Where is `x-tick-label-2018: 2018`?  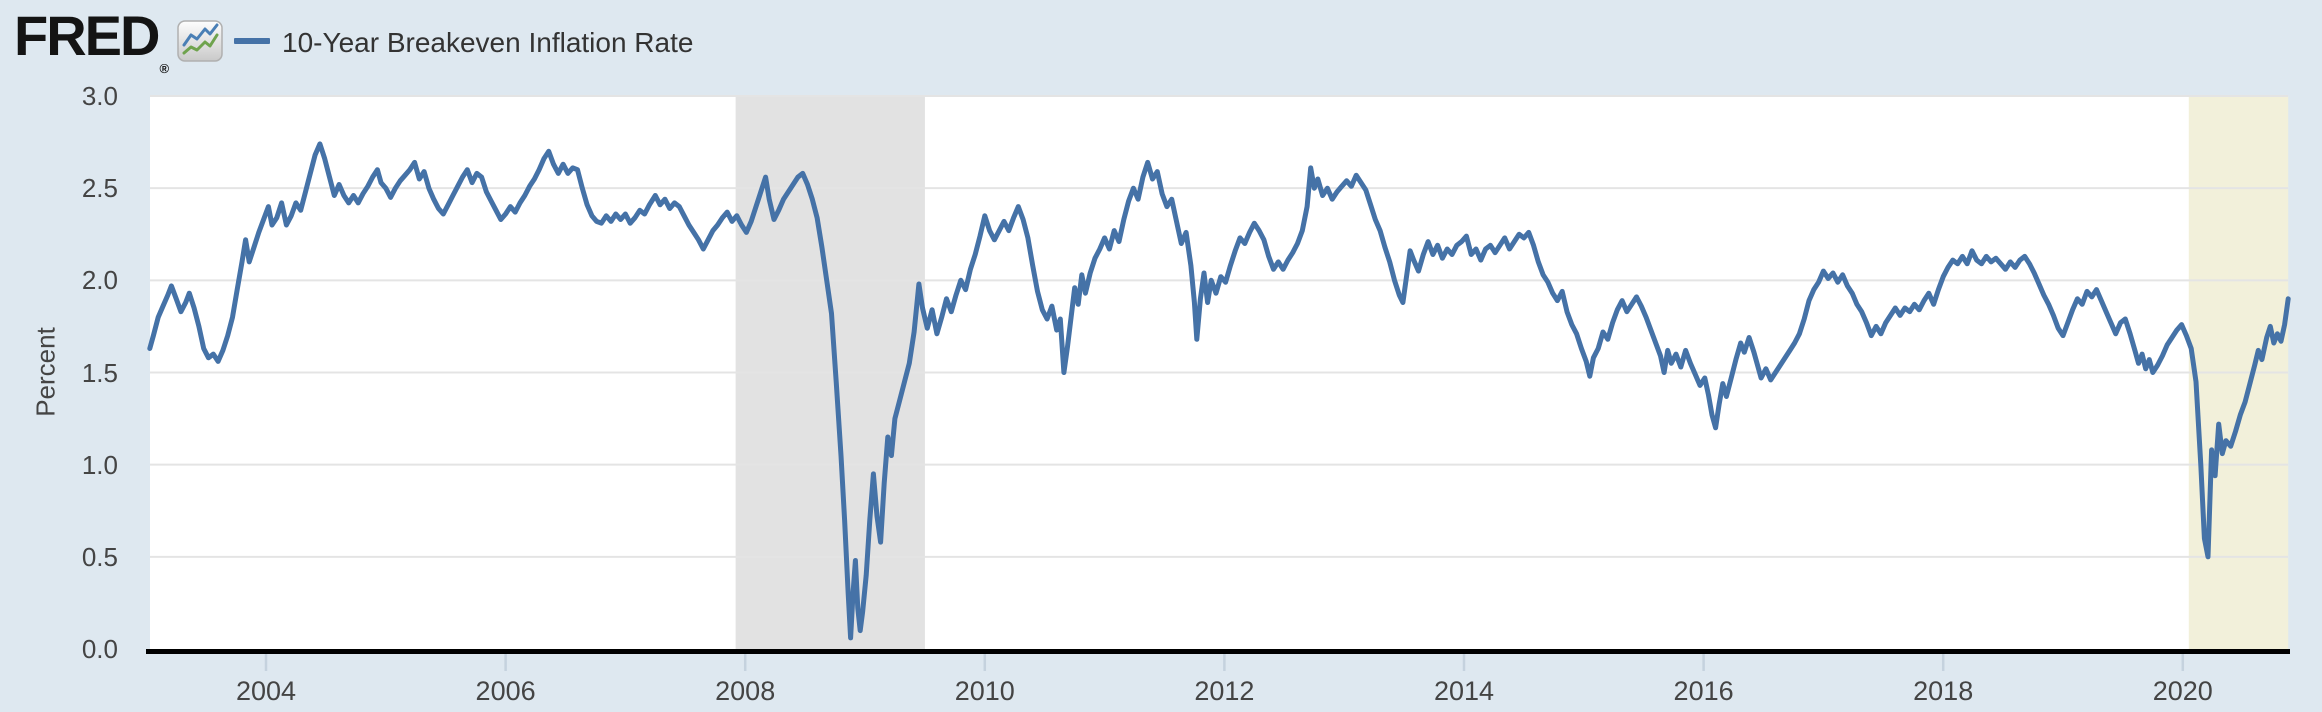
x-tick-label-2018: 2018 is located at coordinates (1943, 691).